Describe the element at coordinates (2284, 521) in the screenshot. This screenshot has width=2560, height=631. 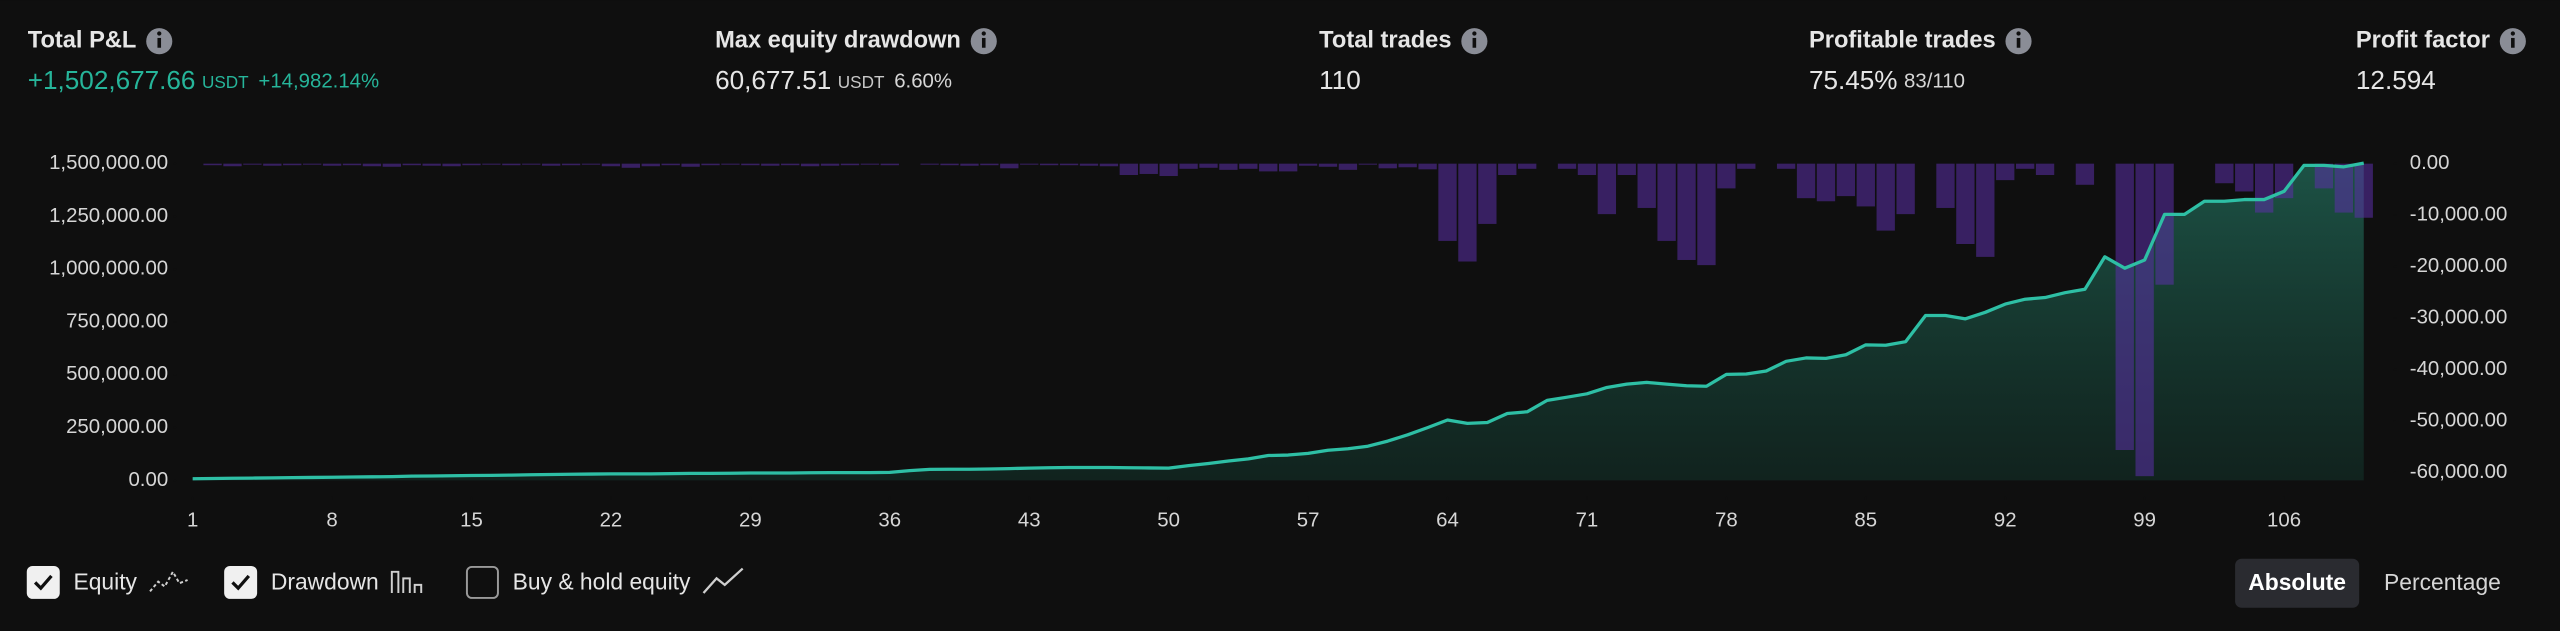
I see `x-tick-label: 106` at that location.